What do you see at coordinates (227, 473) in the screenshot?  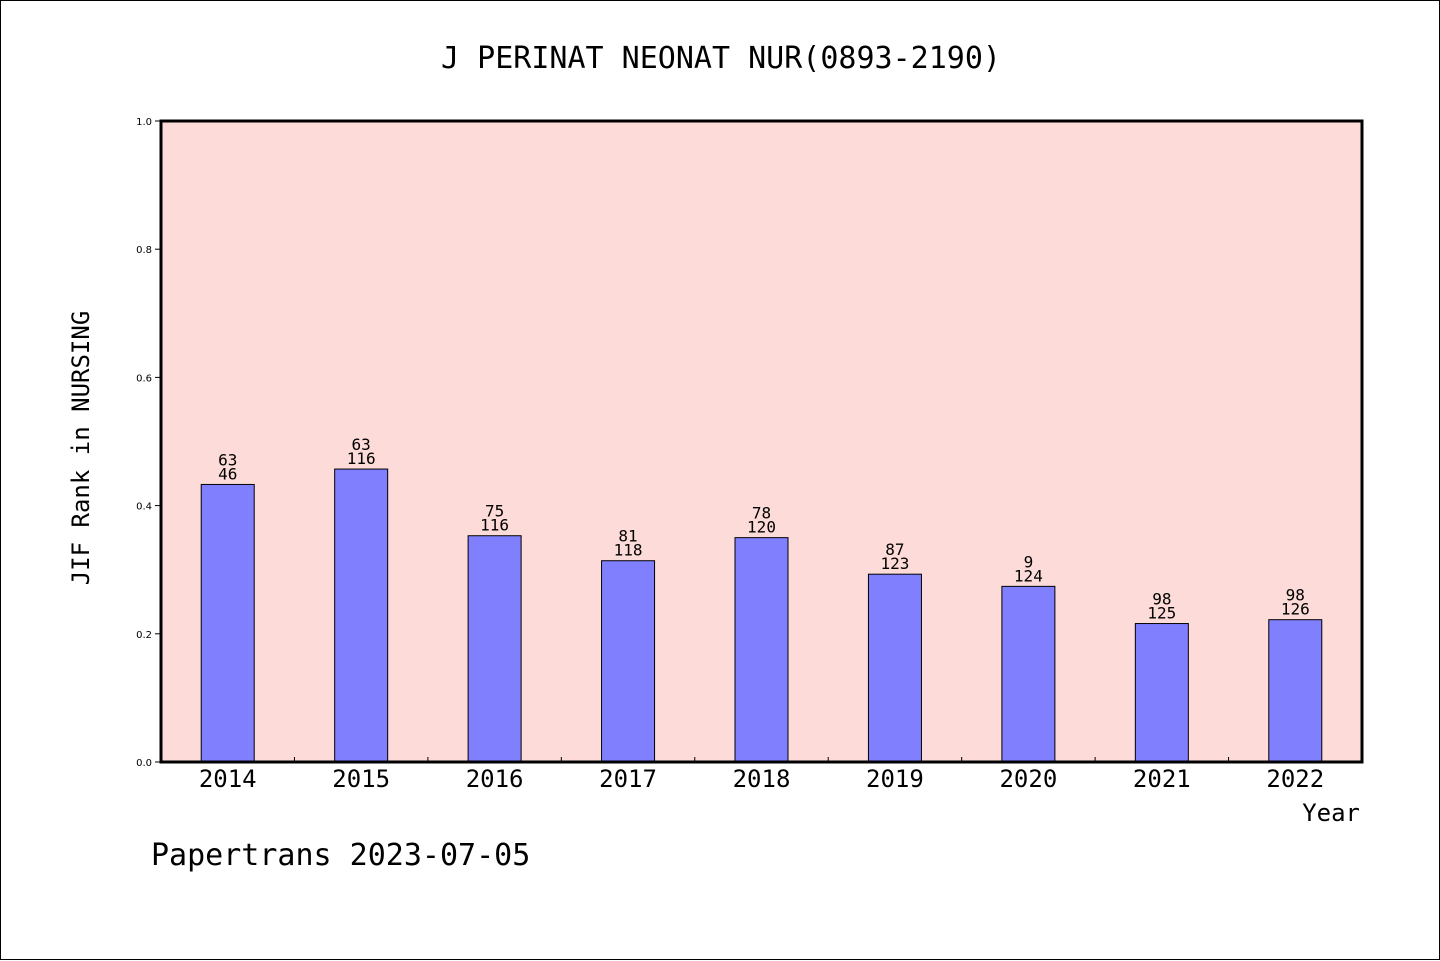 I see `bar-label-bottom: 46` at bounding box center [227, 473].